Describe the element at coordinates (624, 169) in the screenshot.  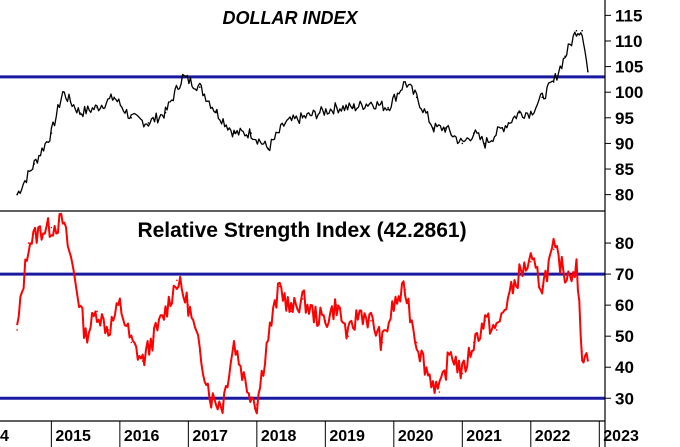
I see `dollar-ytick-label: 85` at that location.